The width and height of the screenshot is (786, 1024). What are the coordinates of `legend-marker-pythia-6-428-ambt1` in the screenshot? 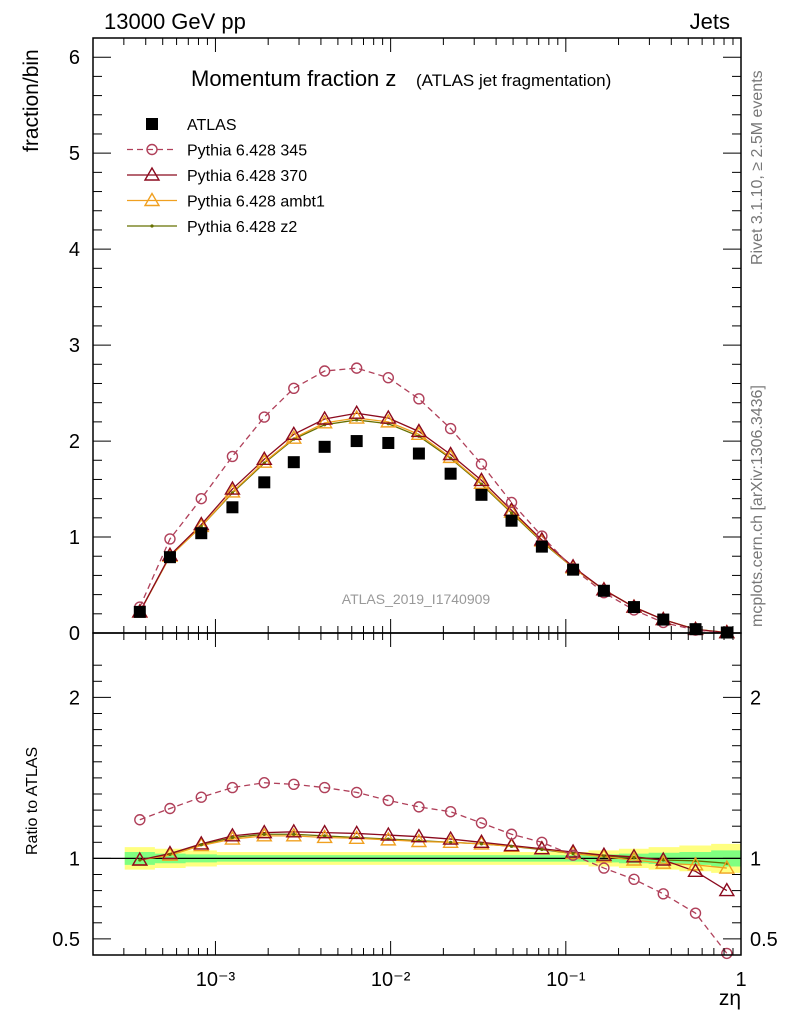 It's located at (152, 199).